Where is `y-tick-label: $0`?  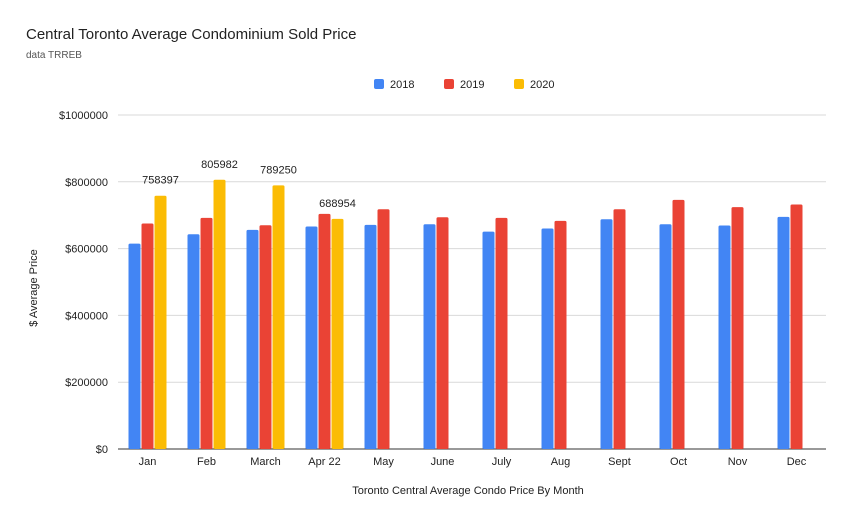 y-tick-label: $0 is located at coordinates (102, 450).